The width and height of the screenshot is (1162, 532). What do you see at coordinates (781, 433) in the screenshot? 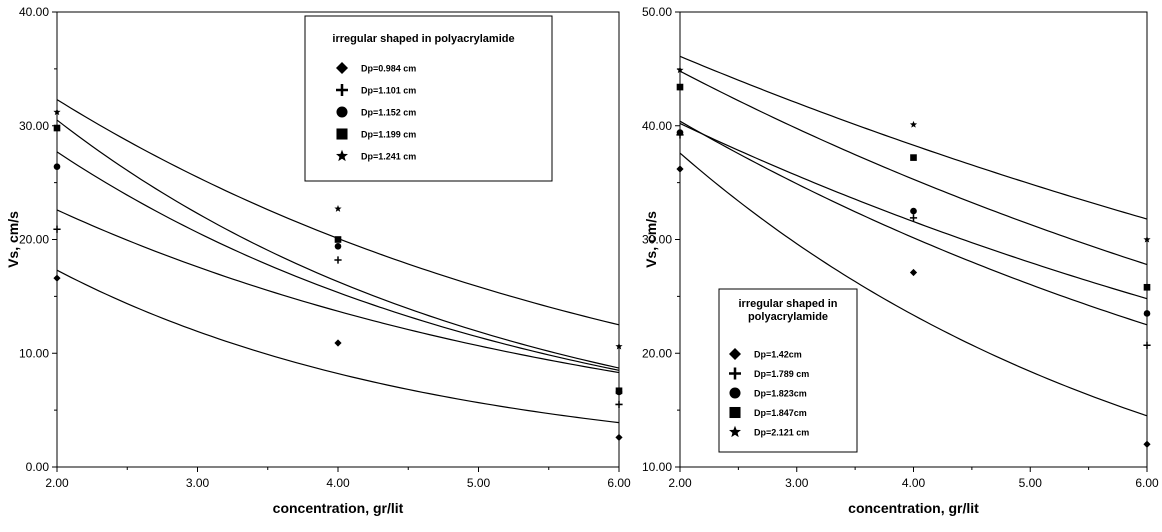
I see `legend-entry: Dp=2.121 cm` at bounding box center [781, 433].